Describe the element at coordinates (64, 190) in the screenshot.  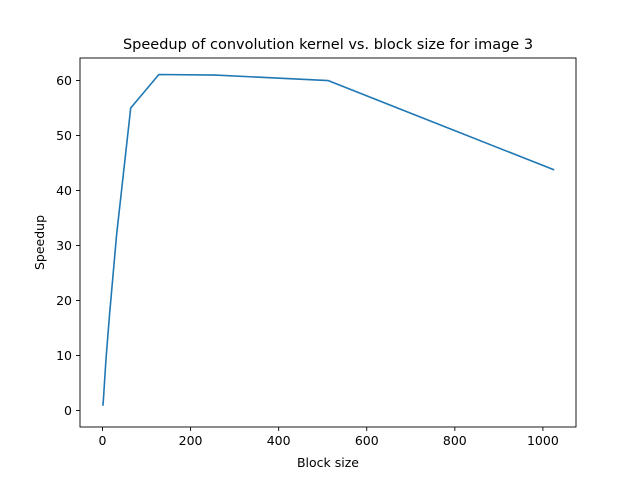
I see `y-tick-label: 40` at that location.